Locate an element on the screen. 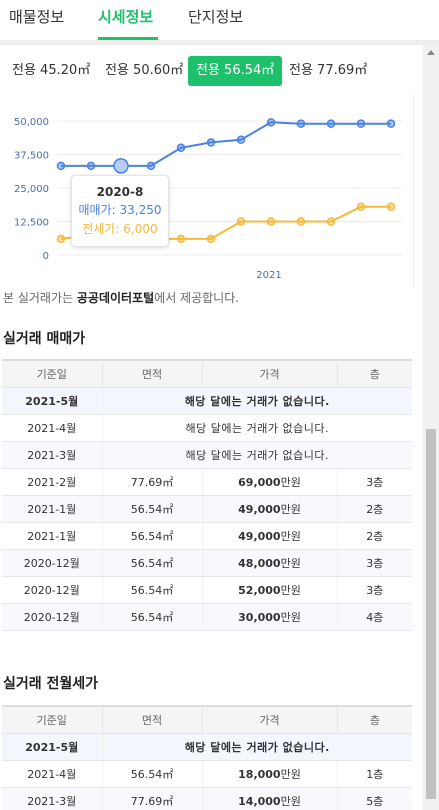 This screenshot has height=810, width=439. area-option-45-20: 전용 45.20㎡ is located at coordinates (51, 70).